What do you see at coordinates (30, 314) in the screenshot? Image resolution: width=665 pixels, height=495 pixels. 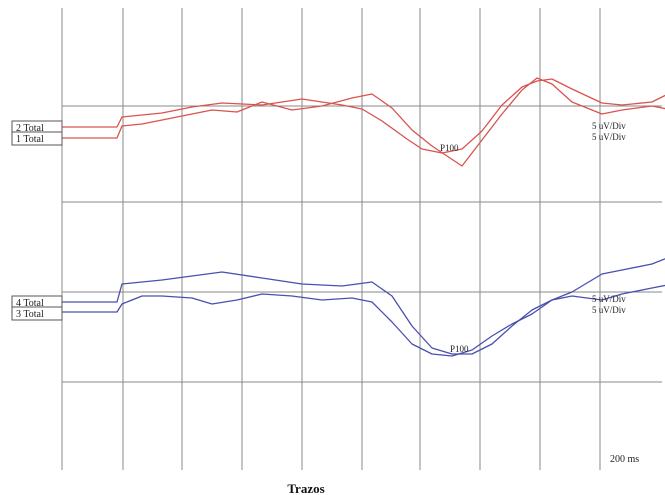 I see `trace-label: 3 Total` at bounding box center [30, 314].